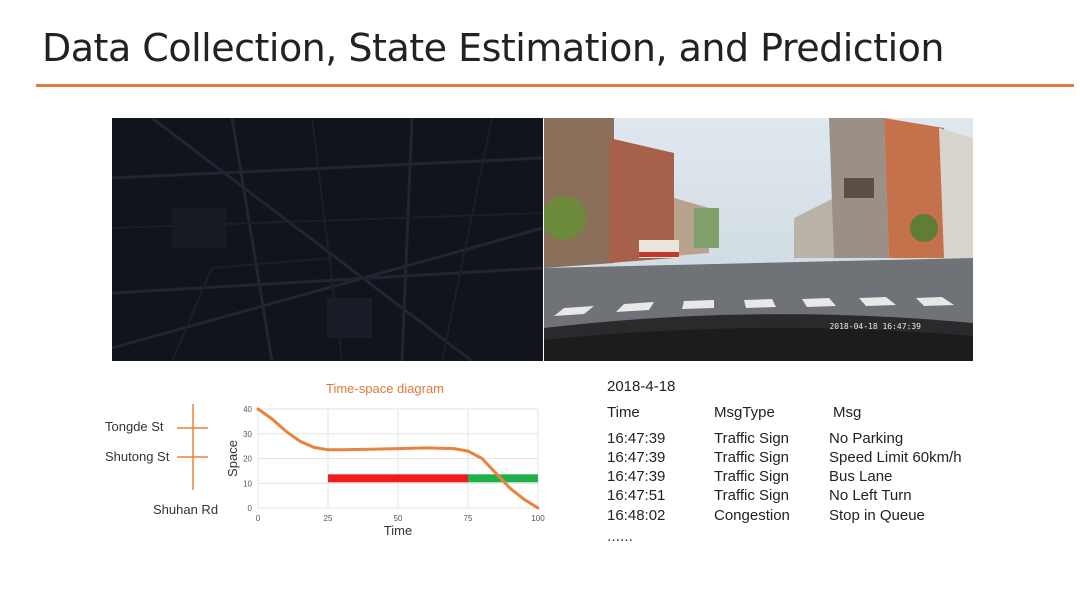 The height and width of the screenshot is (607, 1080). What do you see at coordinates (895, 457) in the screenshot?
I see `row-msg: Speed Limit 60km/h` at bounding box center [895, 457].